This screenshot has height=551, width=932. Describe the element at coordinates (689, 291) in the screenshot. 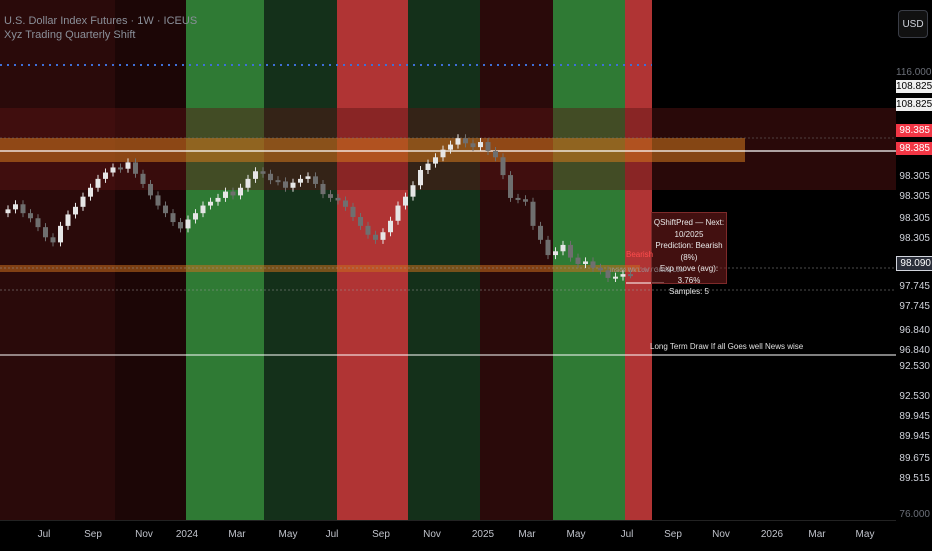

I see `info-samples: Samples: 5` at that location.